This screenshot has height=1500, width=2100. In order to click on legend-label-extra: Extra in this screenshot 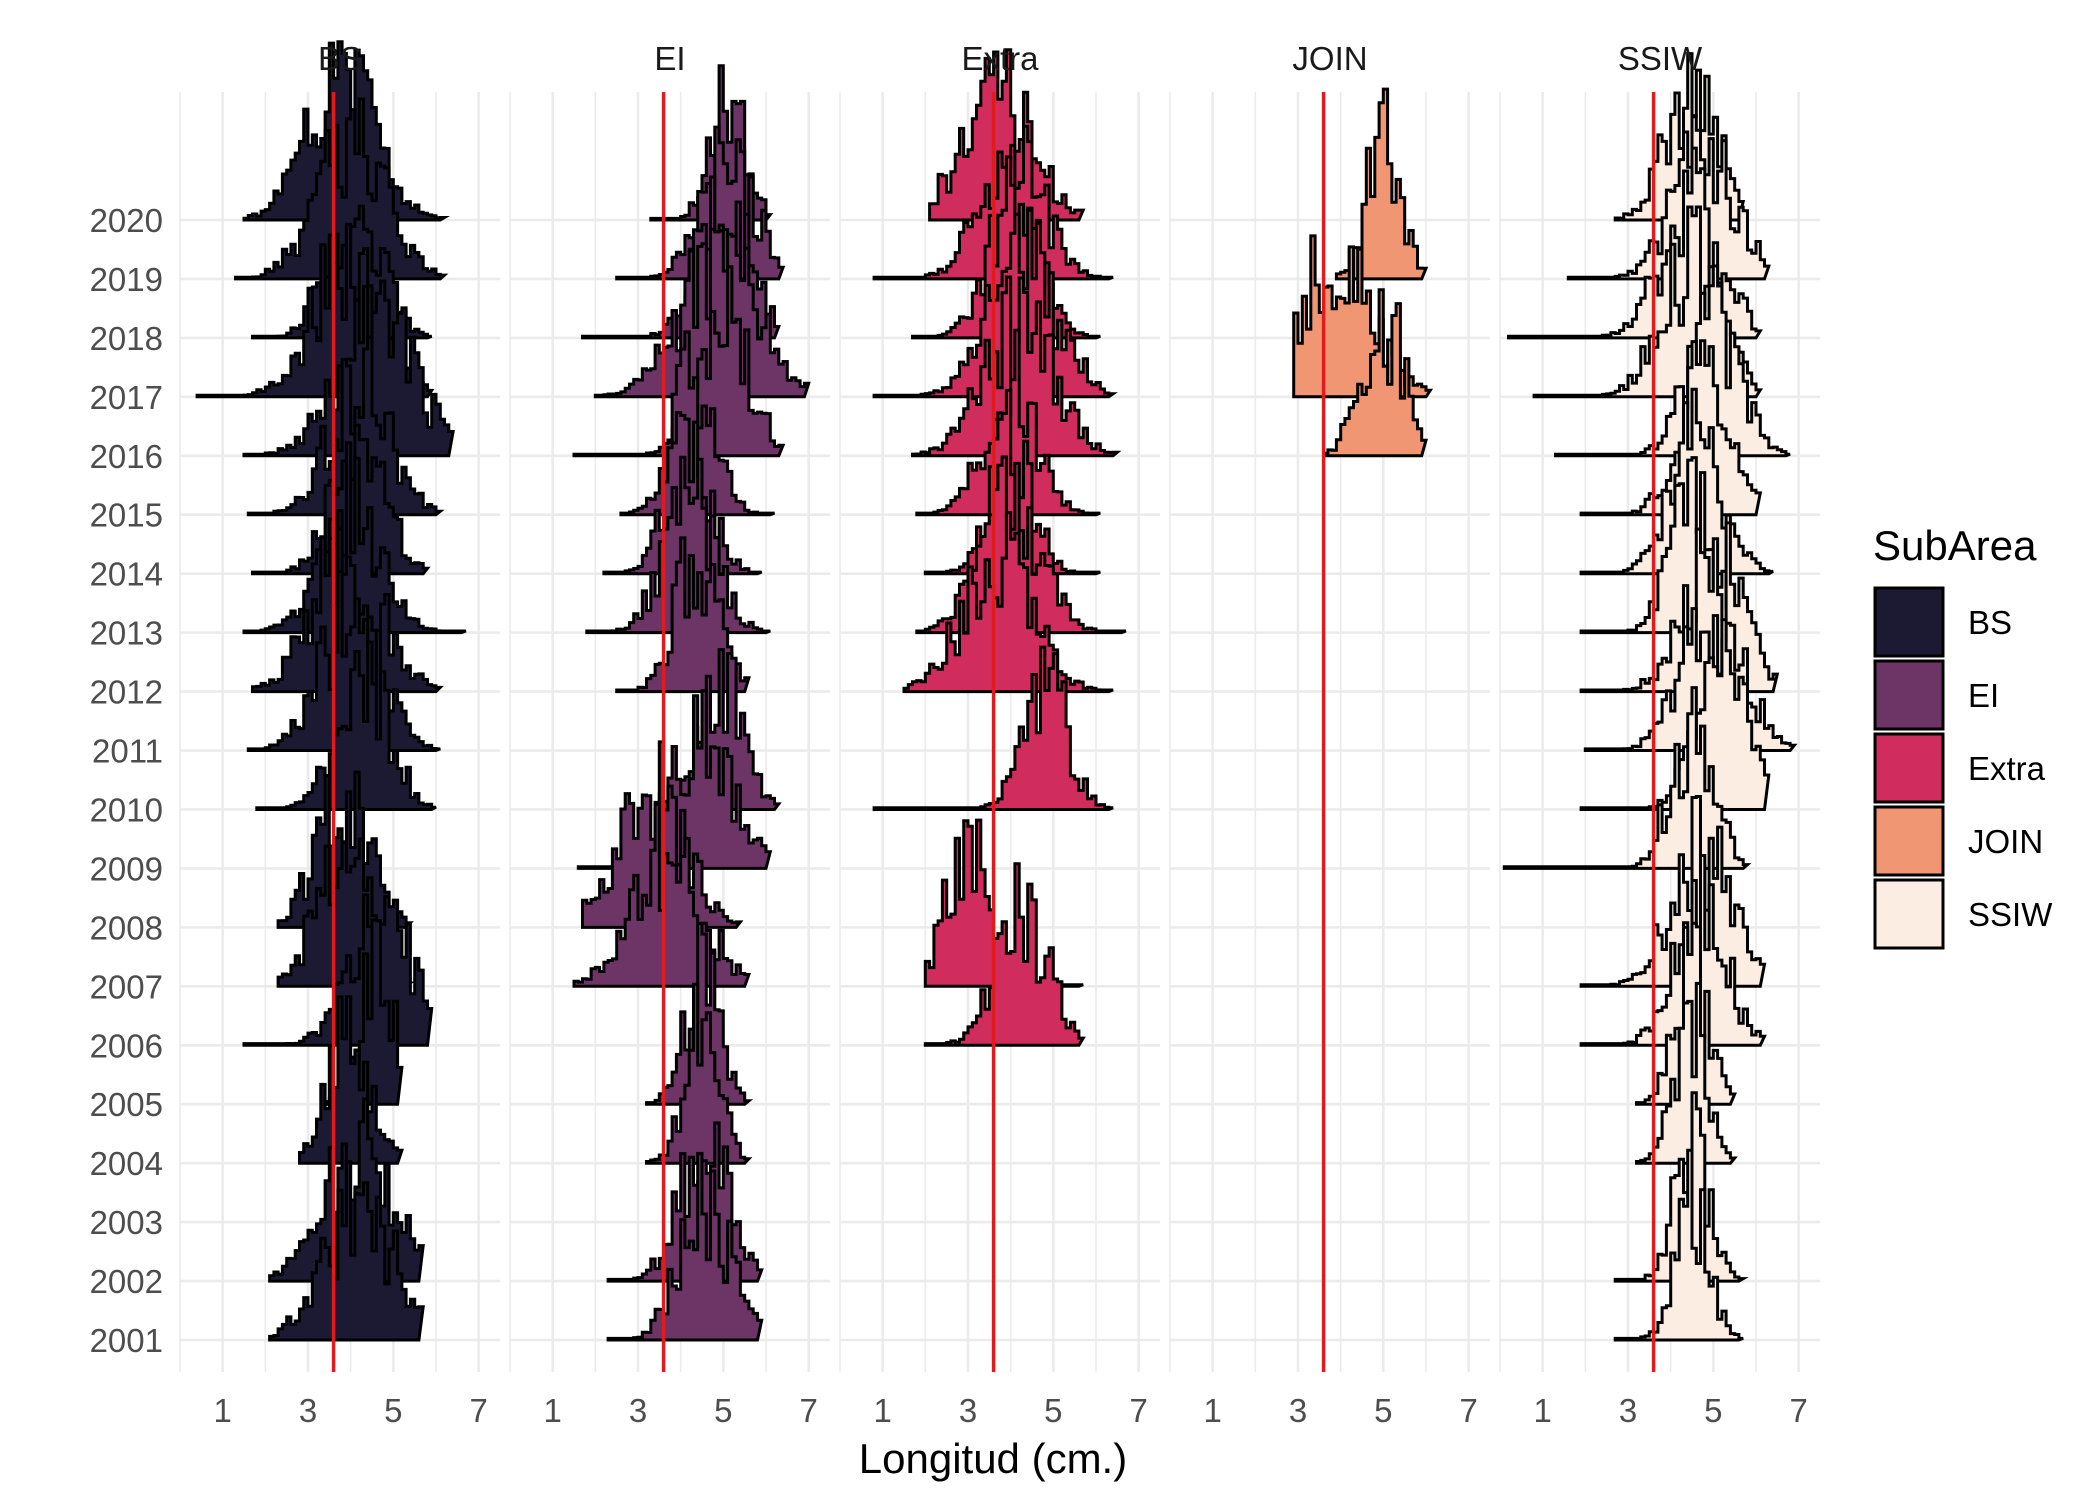, I will do `click(2007, 768)`.